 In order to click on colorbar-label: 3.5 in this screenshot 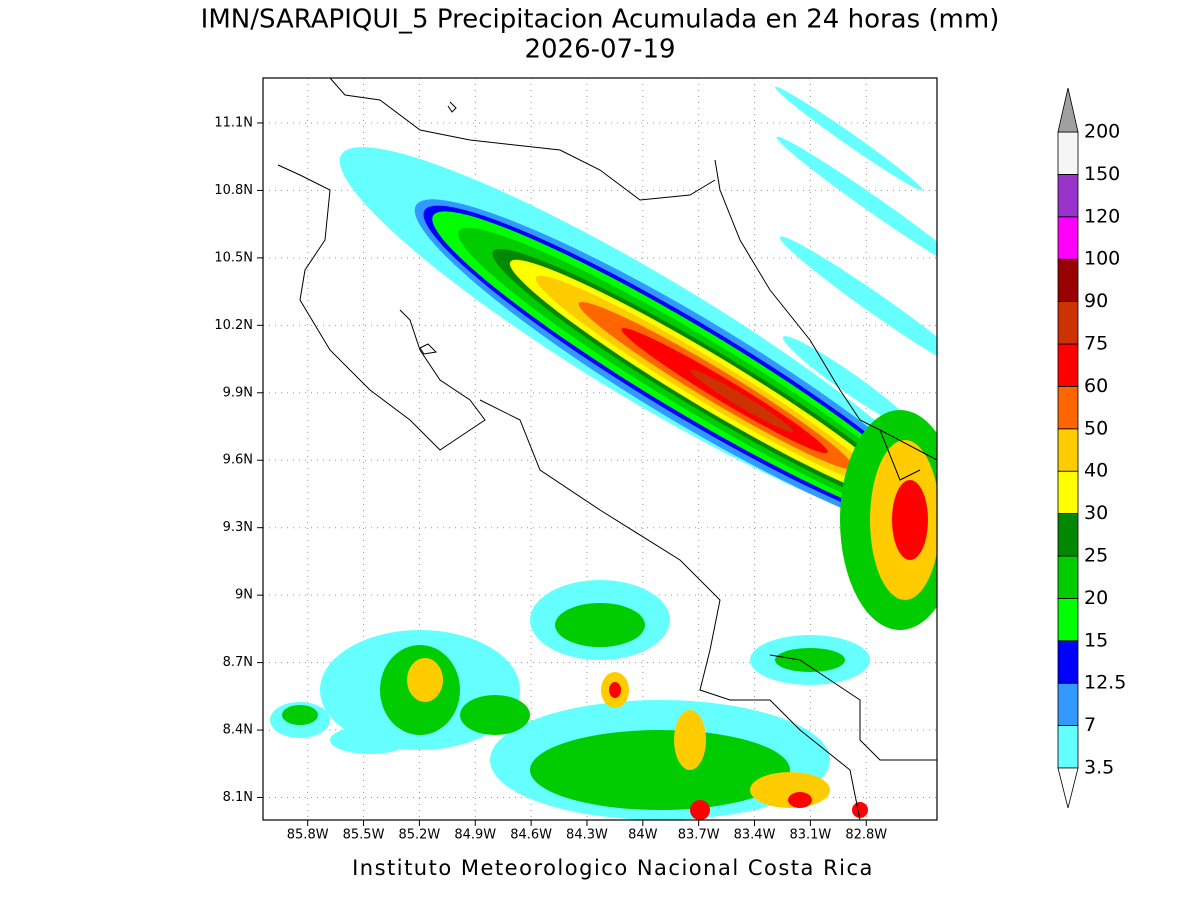, I will do `click(1099, 768)`.